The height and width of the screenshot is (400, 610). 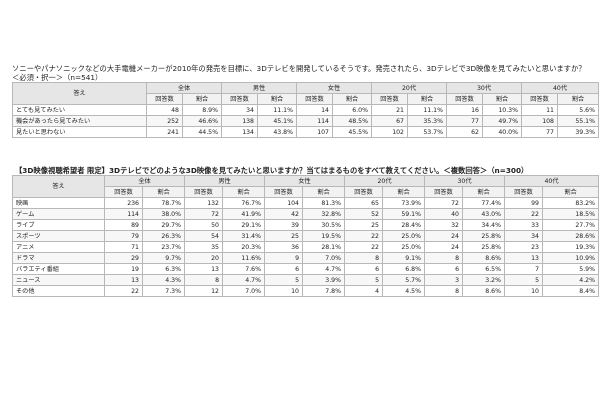 What do you see at coordinates (283, 291) in the screenshot?
I see `count-cell: 10` at bounding box center [283, 291].